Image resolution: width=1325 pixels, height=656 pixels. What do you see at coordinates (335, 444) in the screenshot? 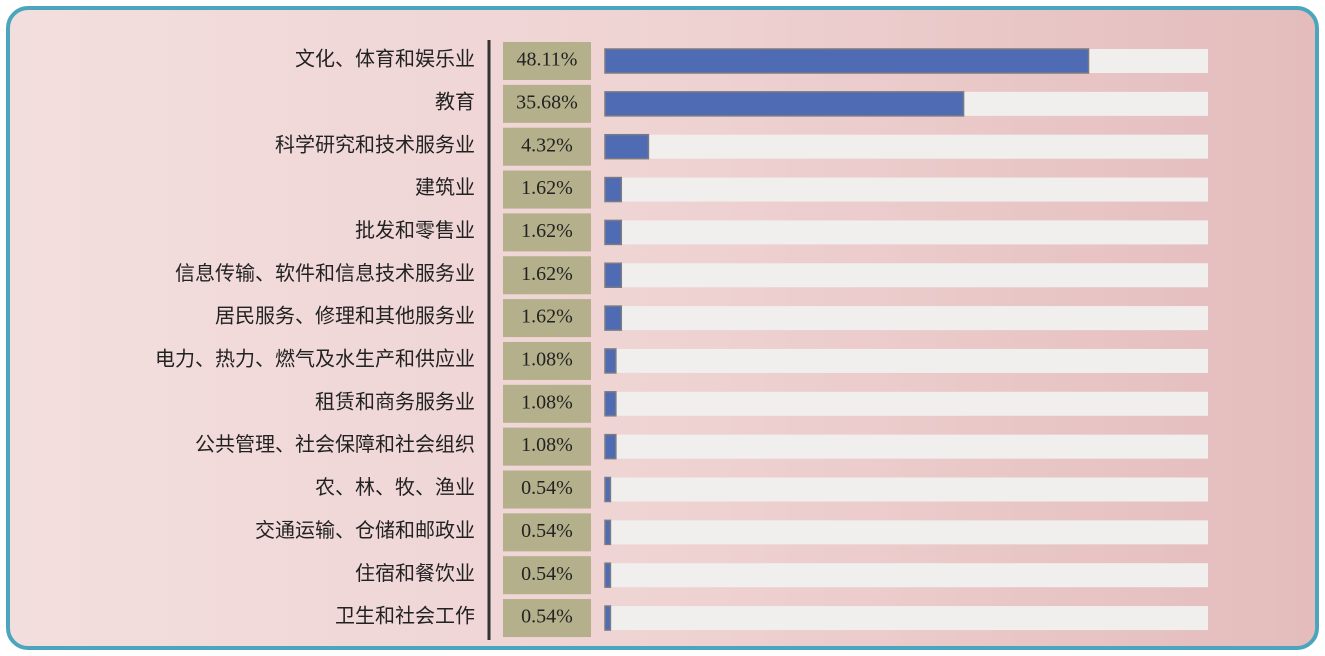
I see `category-label: 公共管理、社会保障和社会组织` at bounding box center [335, 444].